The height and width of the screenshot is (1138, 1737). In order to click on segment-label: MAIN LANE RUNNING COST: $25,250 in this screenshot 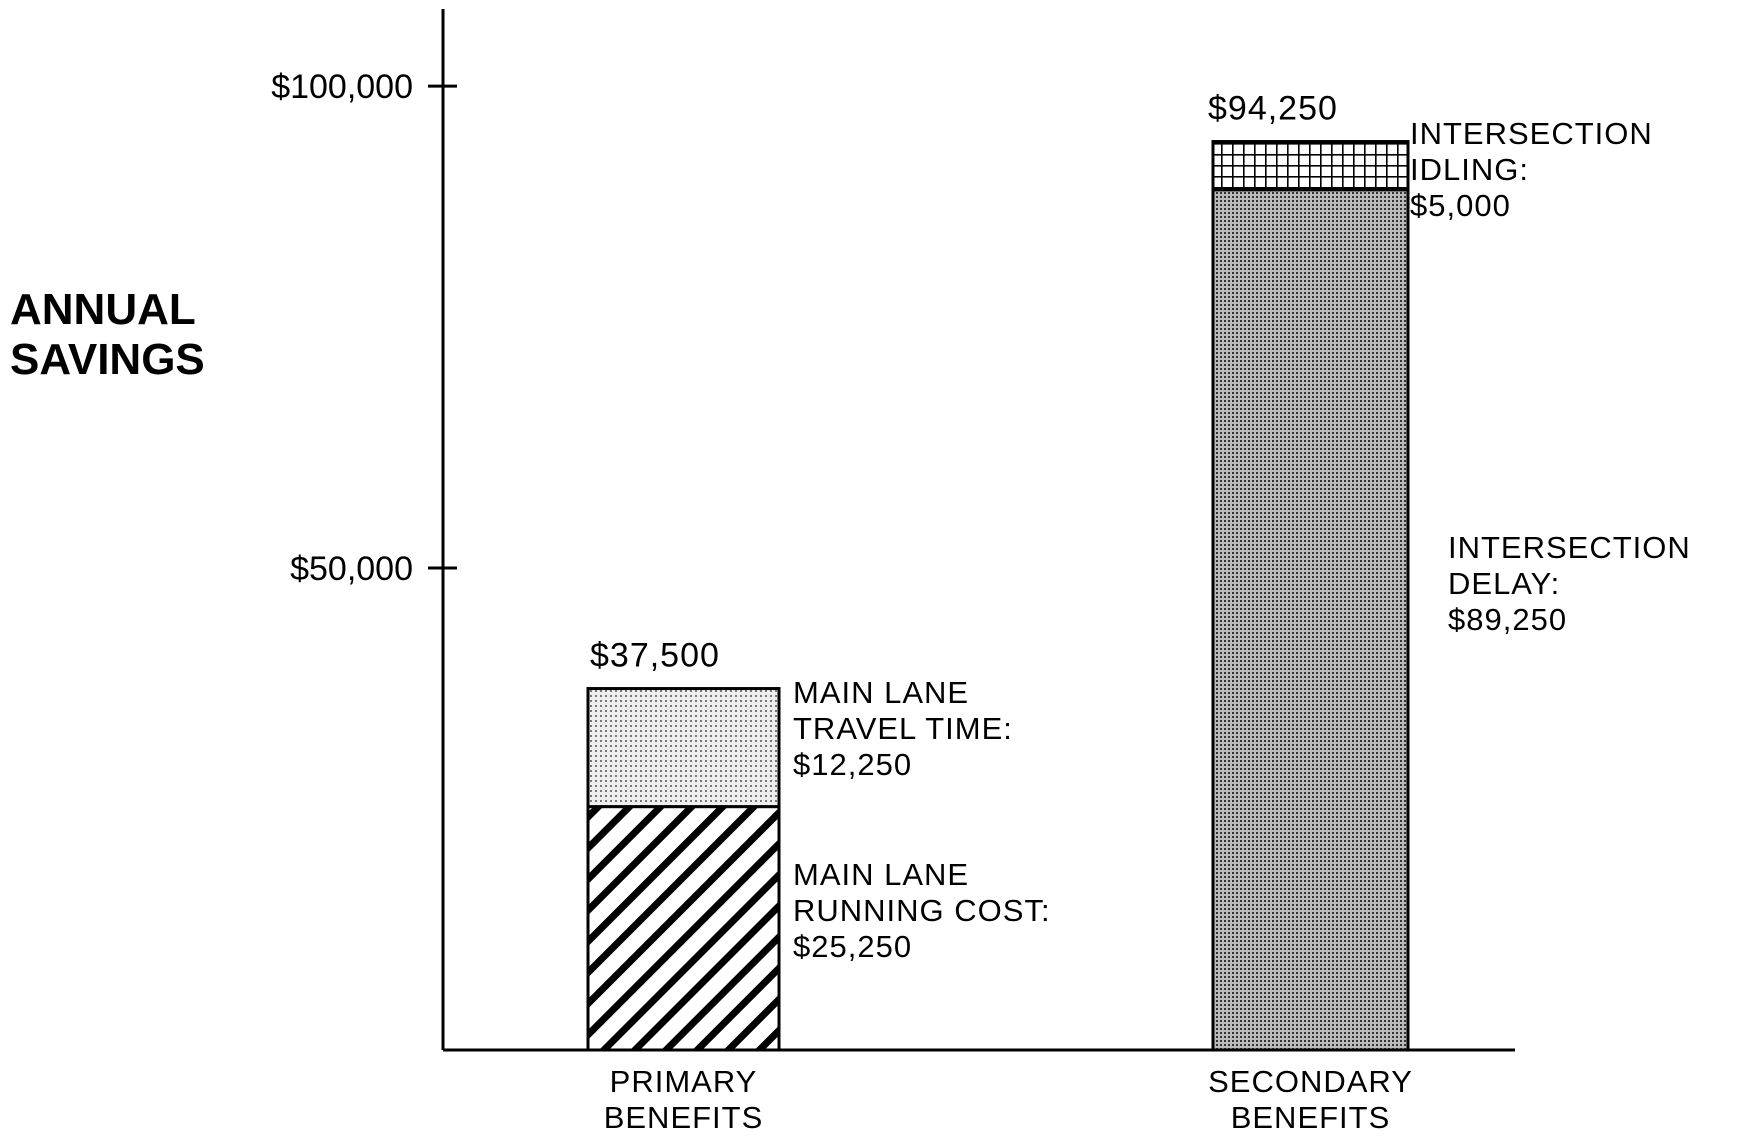, I will do `click(933, 911)`.